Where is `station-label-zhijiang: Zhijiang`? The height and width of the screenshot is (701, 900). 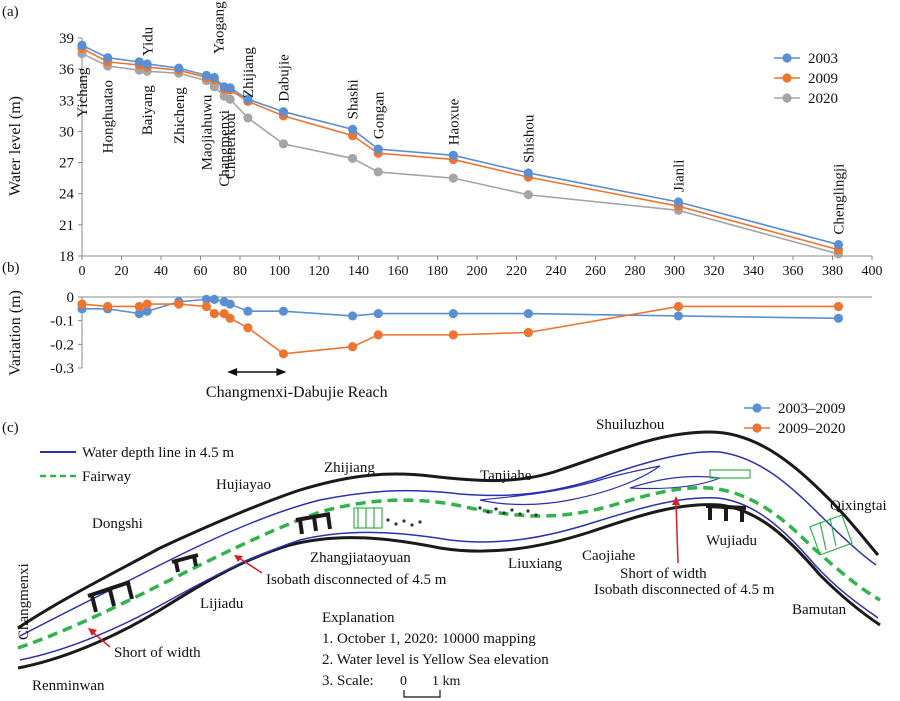
station-label-zhijiang: Zhijiang is located at coordinates (249, 72).